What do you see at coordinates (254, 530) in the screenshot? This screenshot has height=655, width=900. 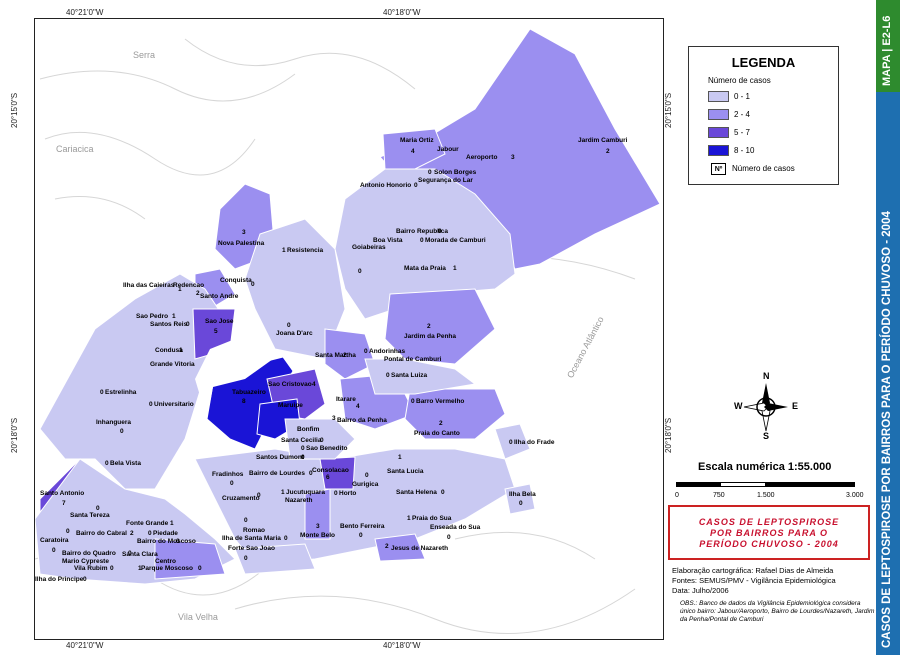 I see `neighborhood-label: Romao` at bounding box center [254, 530].